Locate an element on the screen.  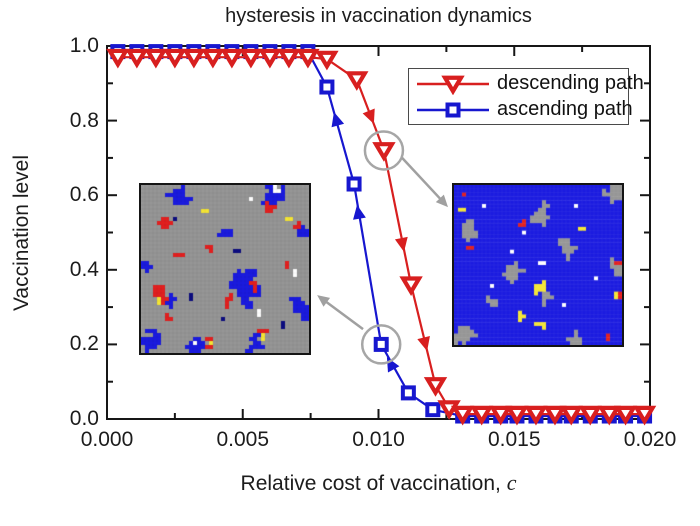
y-tick-label: 0.2 is located at coordinates (84, 344).